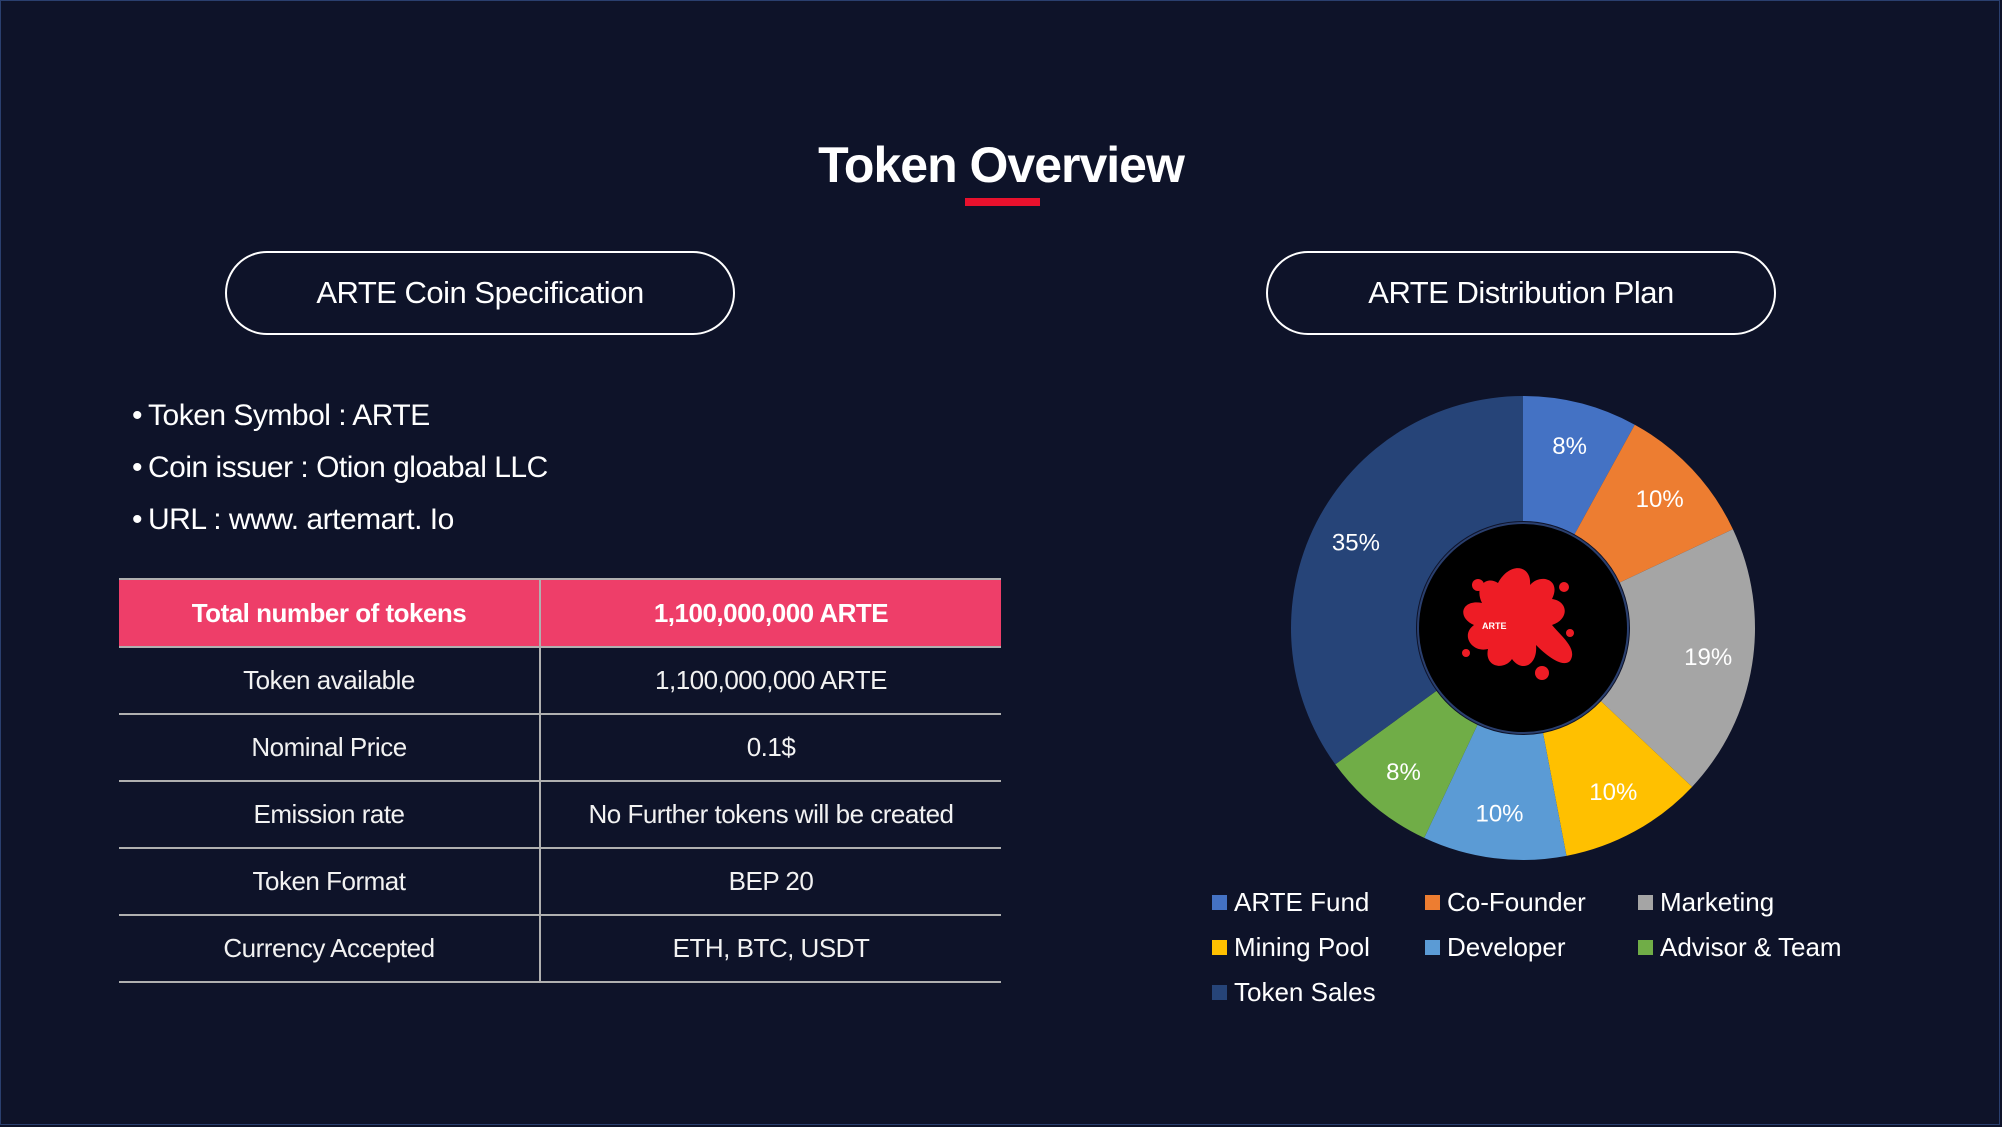 The height and width of the screenshot is (1127, 2002). Describe the element at coordinates (1494, 626) in the screenshot. I see `logo-text: ARTE` at that location.